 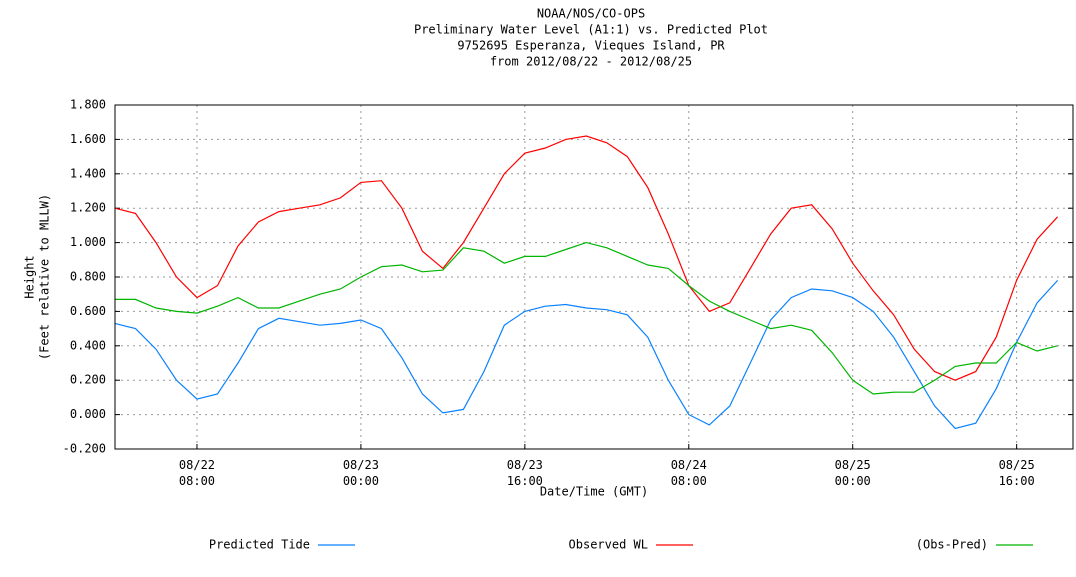 I want to click on y-tick-label: 1.400, so click(x=88, y=173).